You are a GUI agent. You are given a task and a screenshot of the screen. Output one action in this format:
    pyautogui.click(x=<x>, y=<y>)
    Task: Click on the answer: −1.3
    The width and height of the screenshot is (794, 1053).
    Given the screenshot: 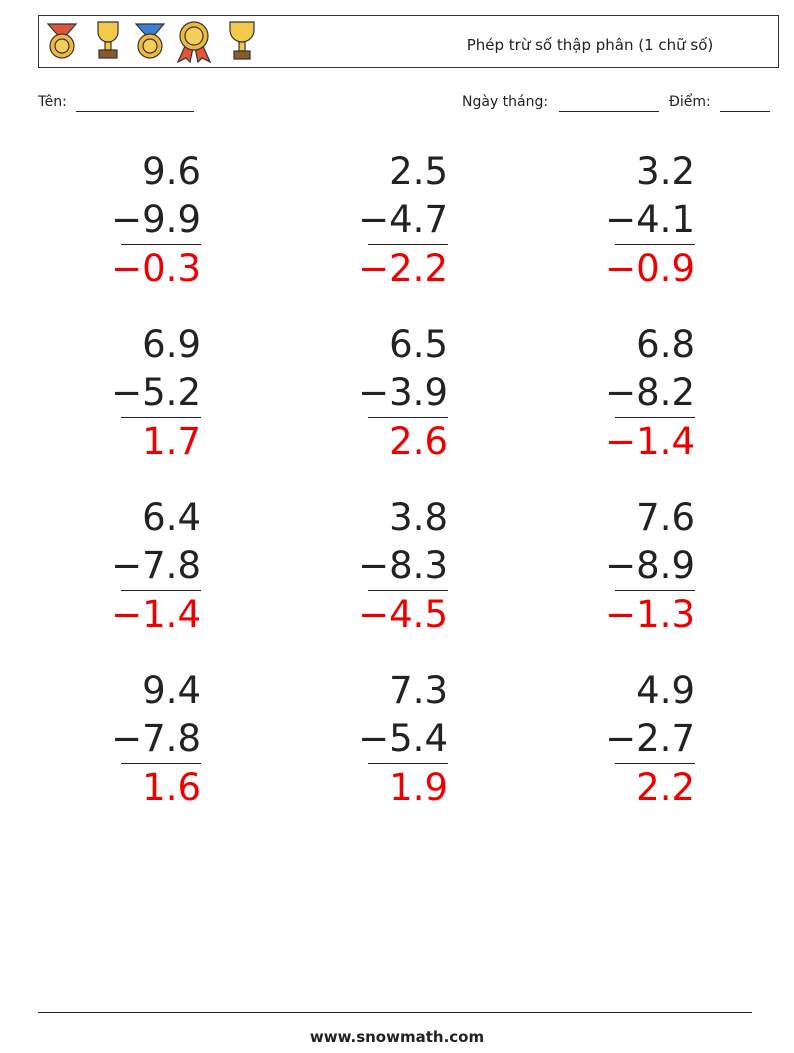 What is the action you would take?
    pyautogui.click(x=650, y=614)
    